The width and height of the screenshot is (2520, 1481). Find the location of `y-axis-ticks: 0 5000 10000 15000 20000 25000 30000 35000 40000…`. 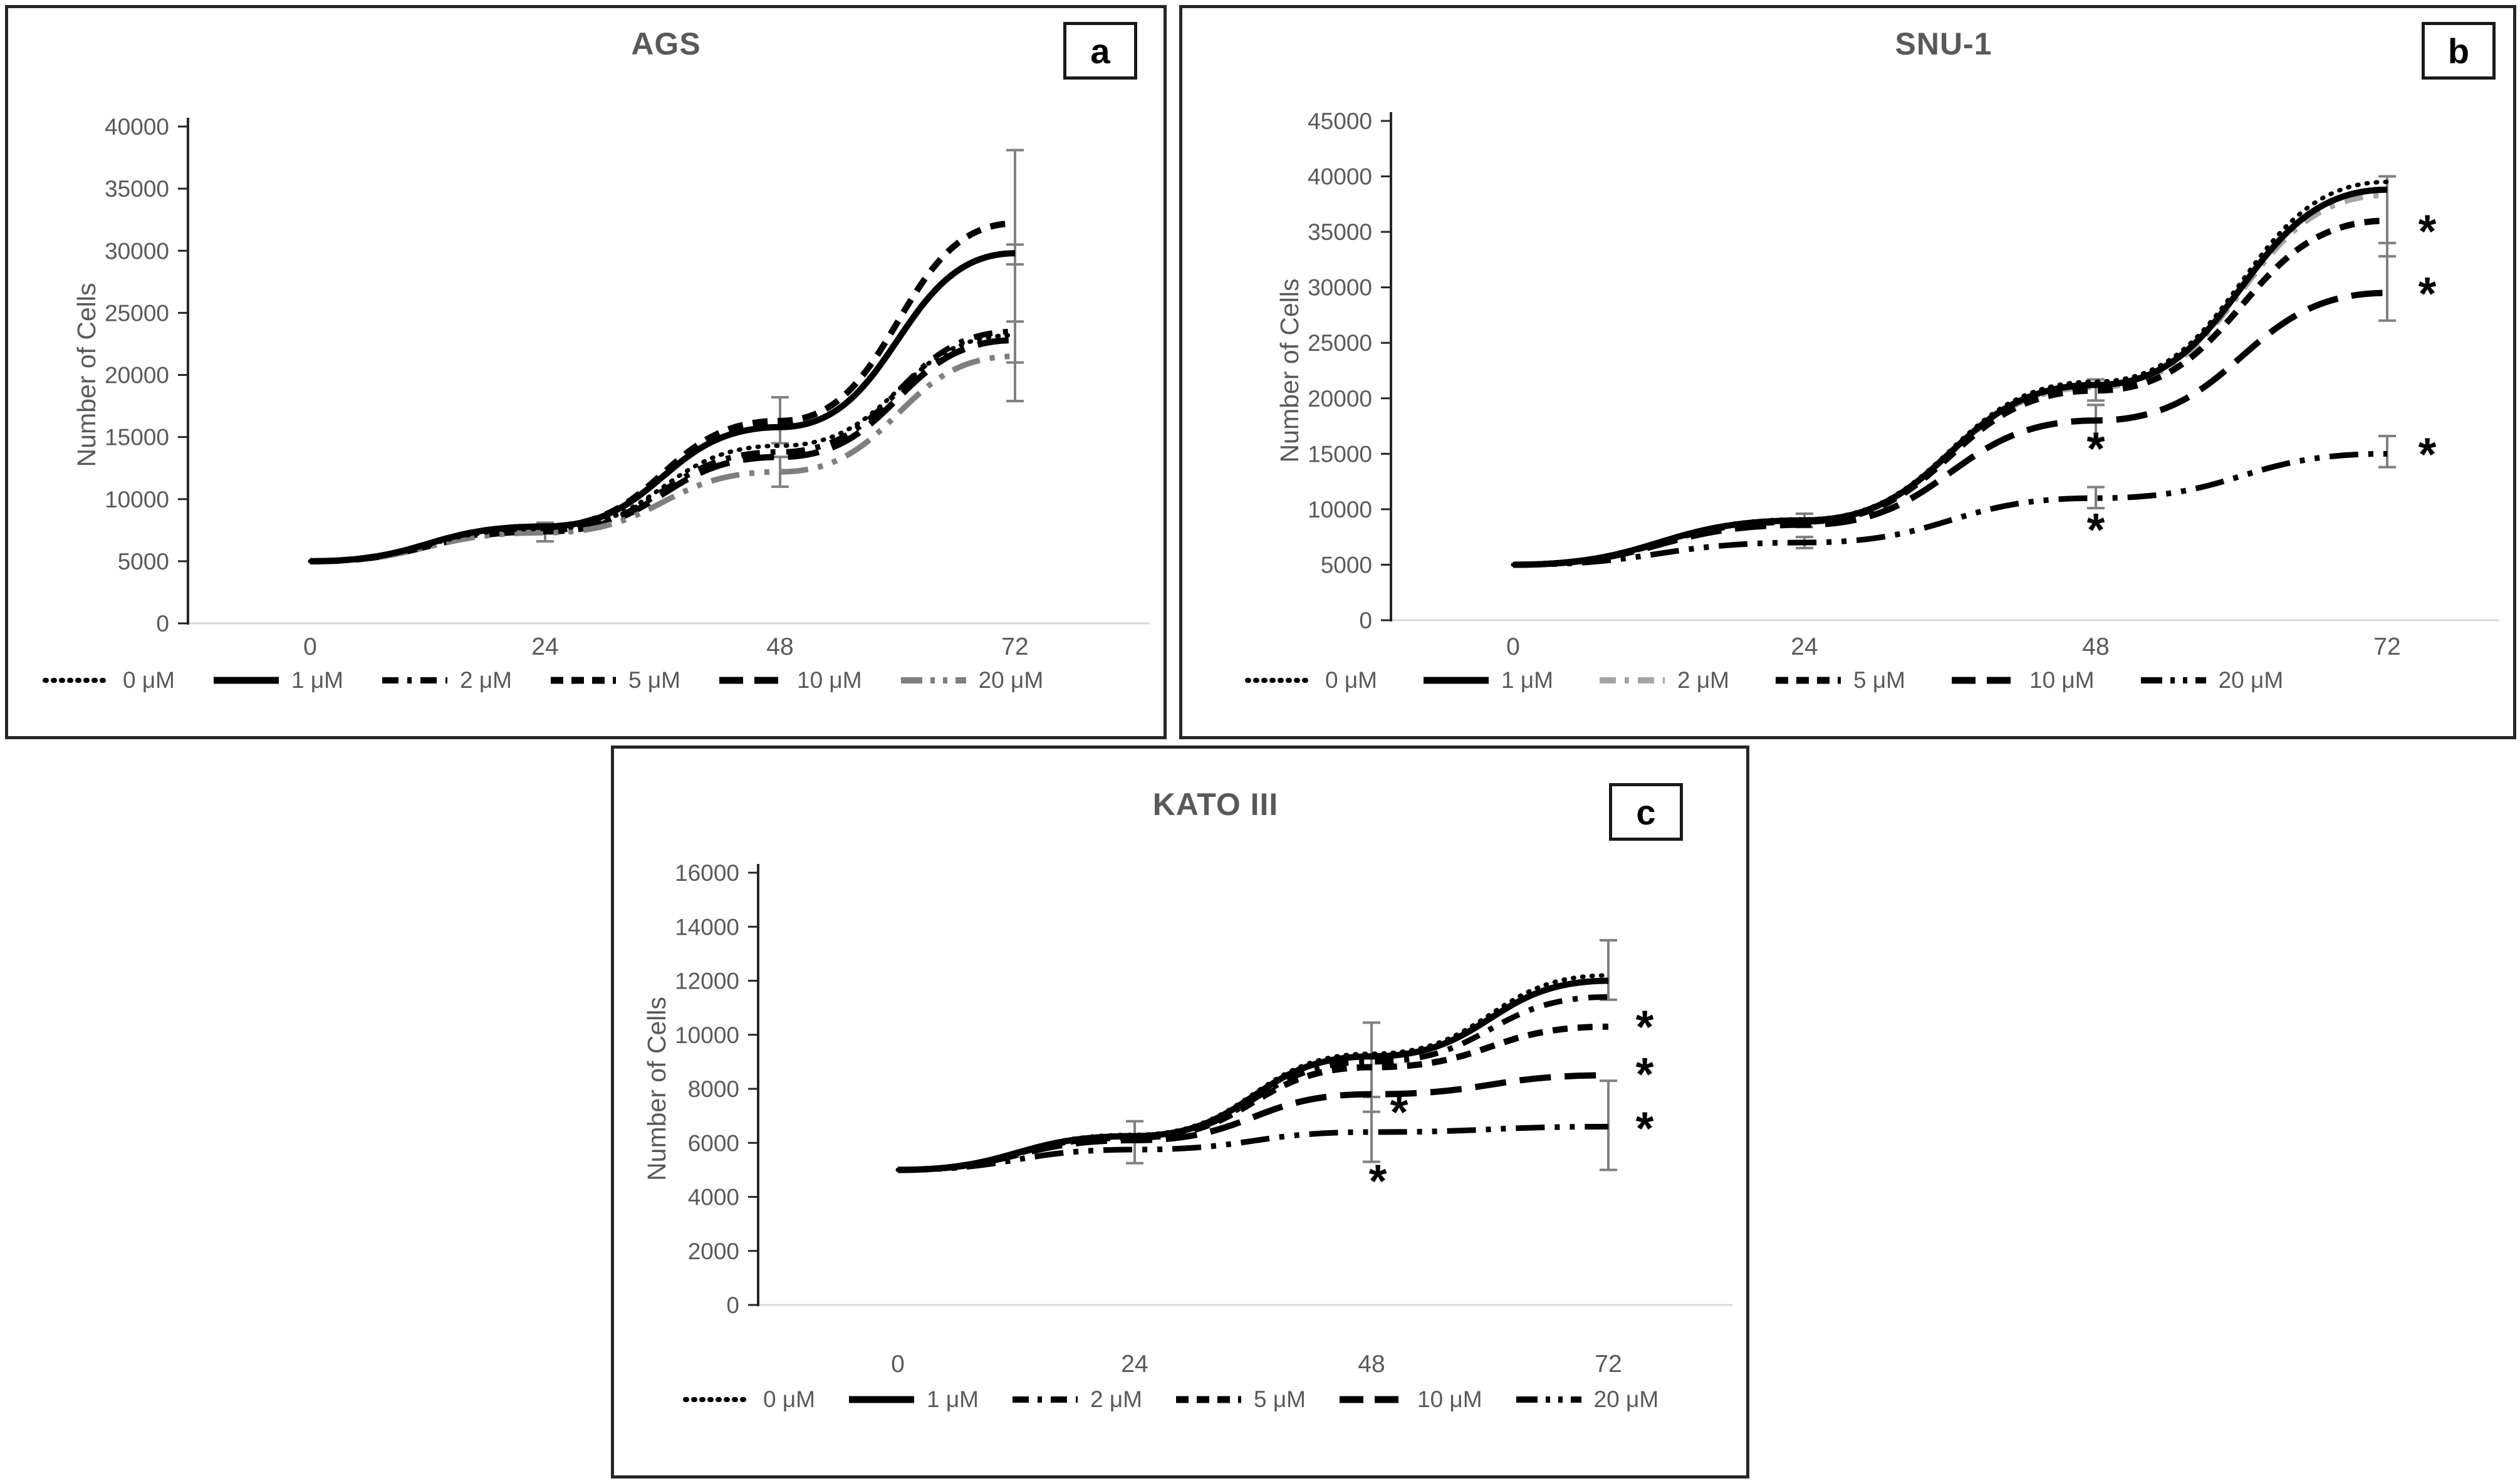

y-axis-ticks: 0 5000 10000 15000 20000 25000 30000 35000 40000… is located at coordinates (1349, 370).